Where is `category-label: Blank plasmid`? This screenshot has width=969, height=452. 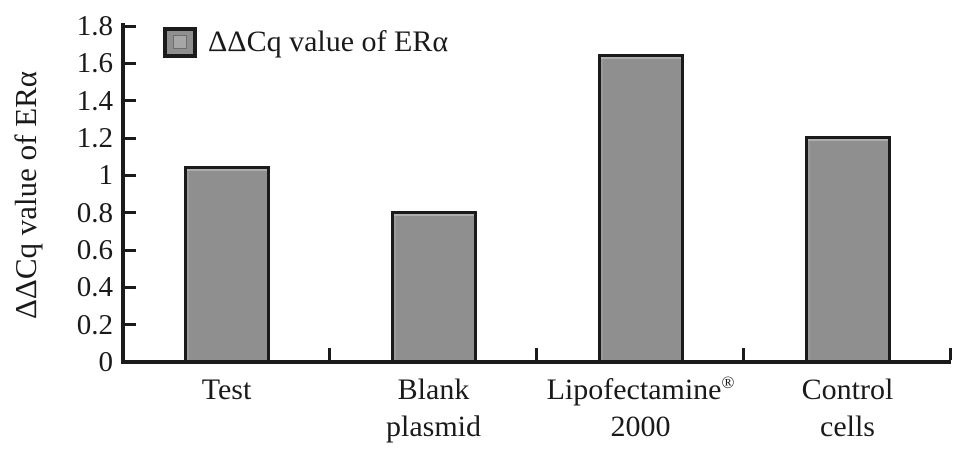 category-label: Blank plasmid is located at coordinates (434, 408).